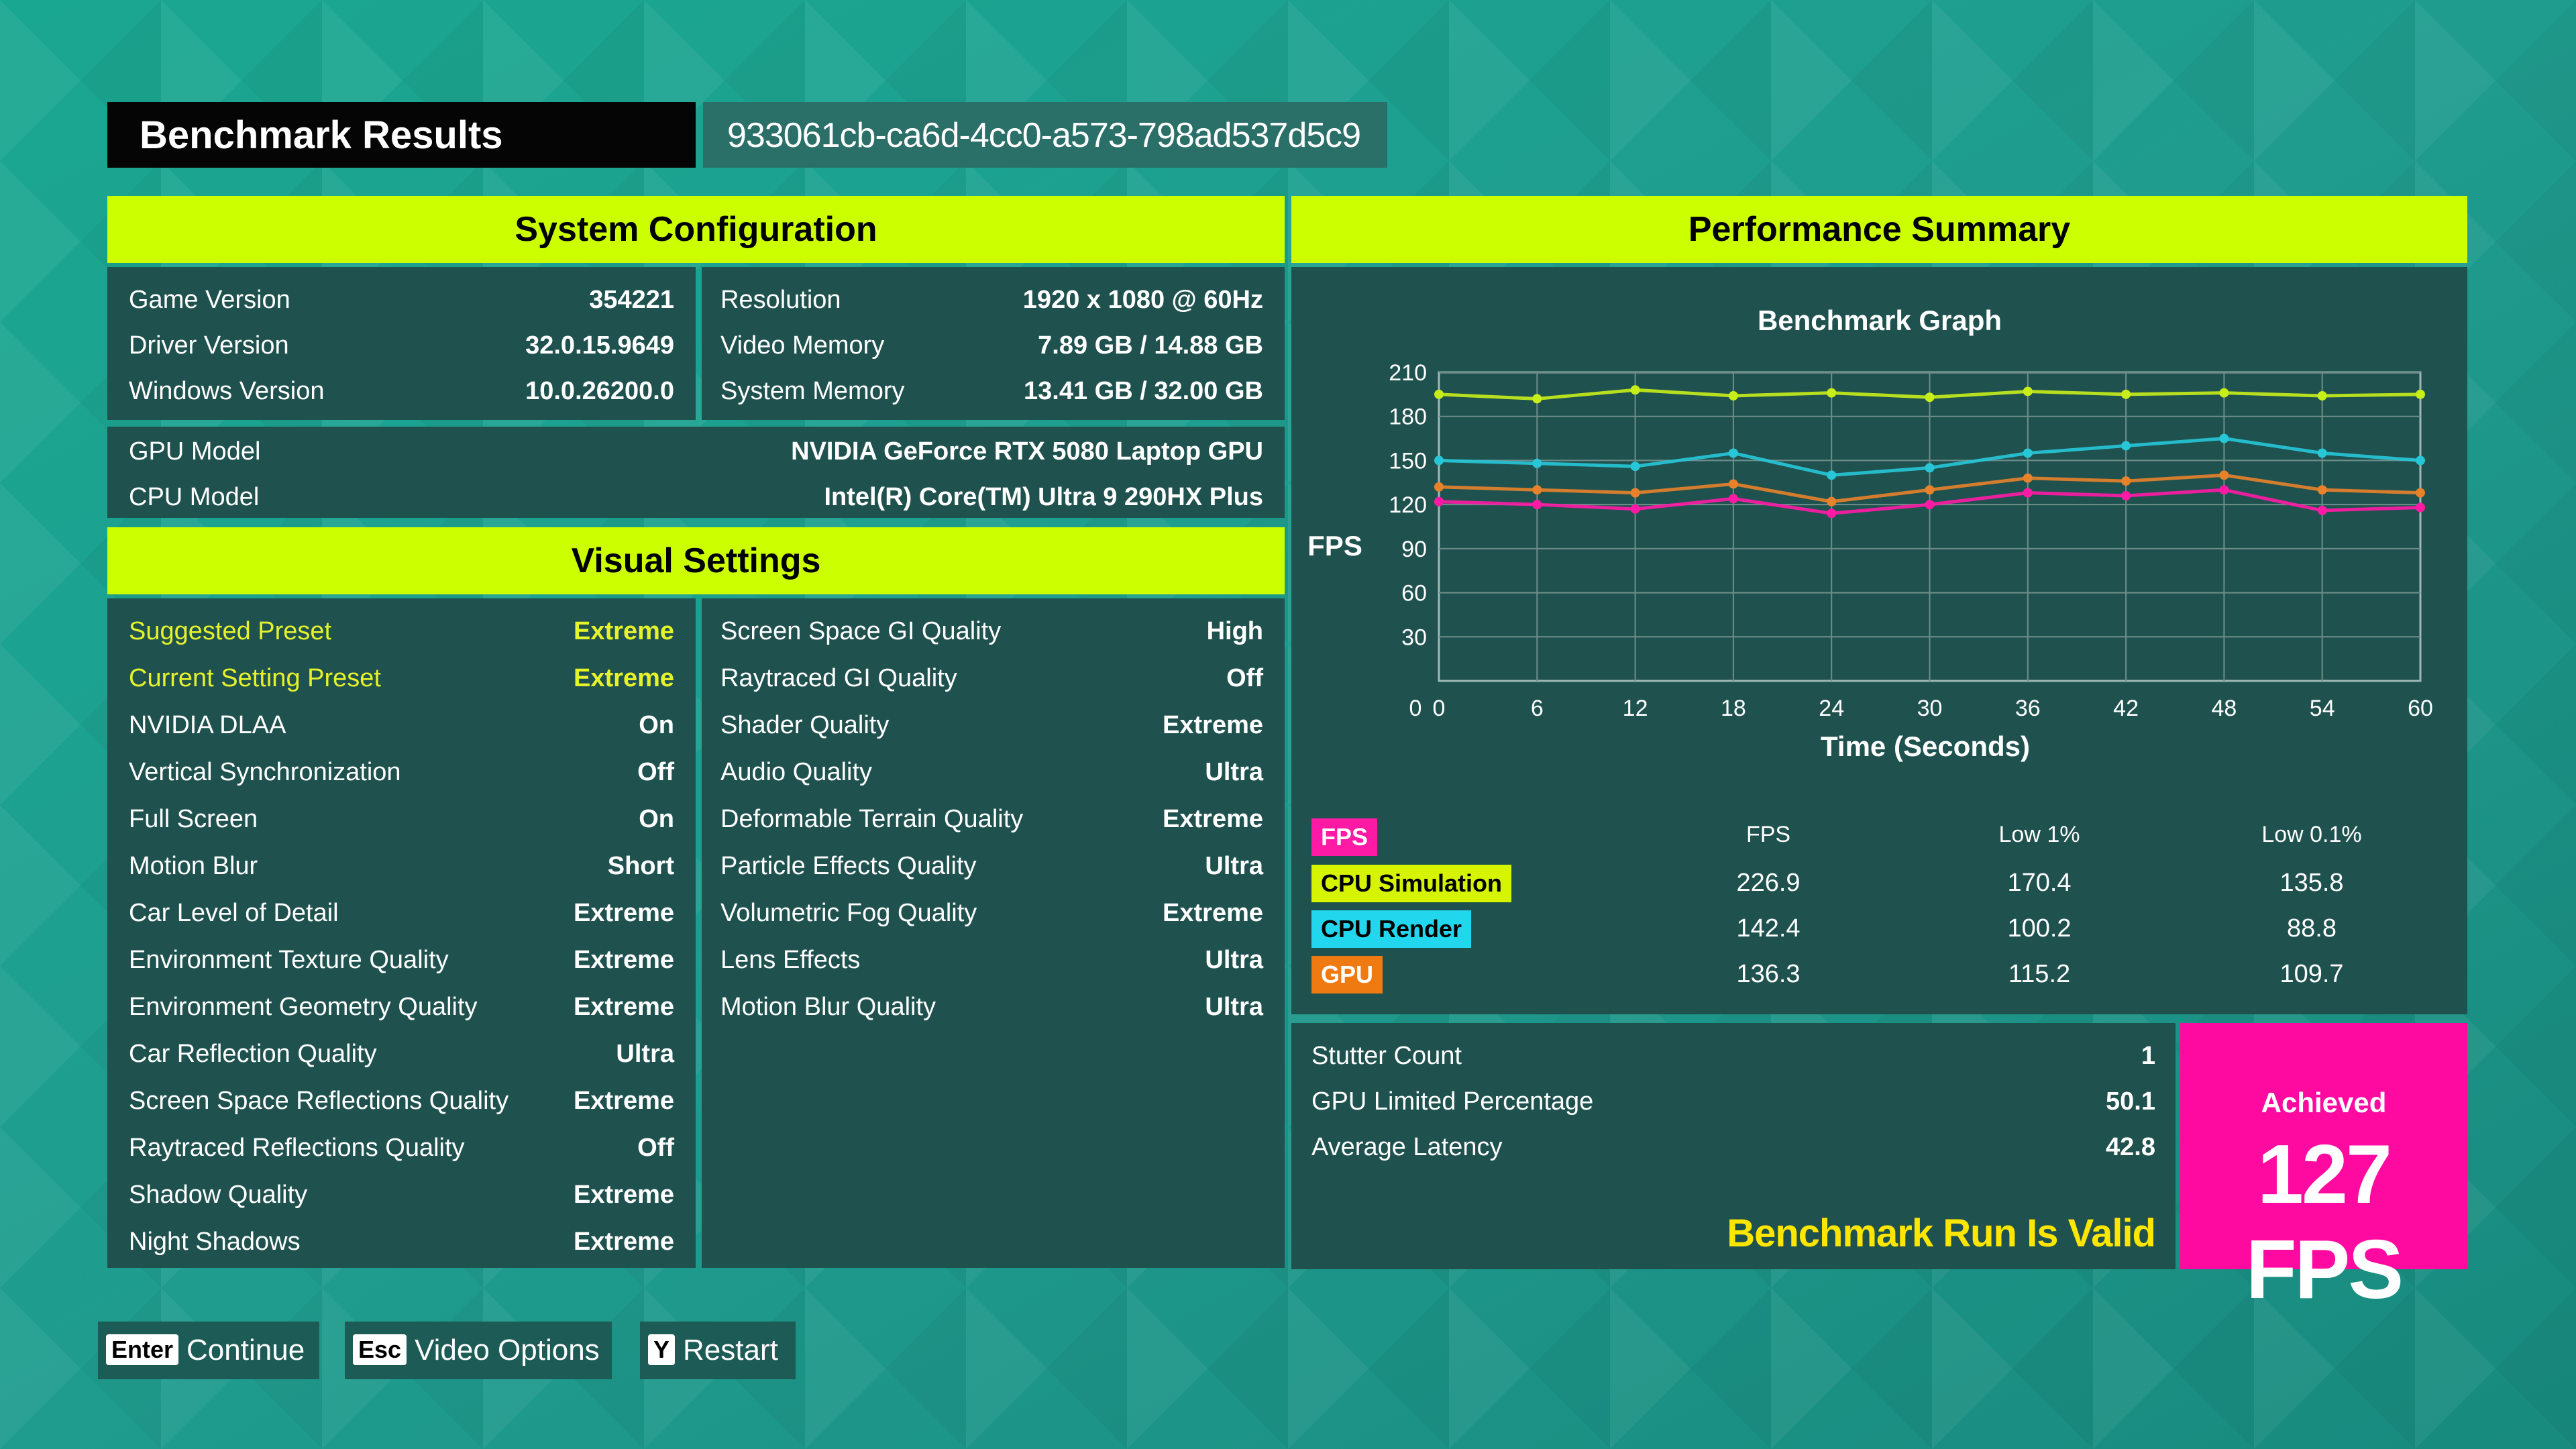  Describe the element at coordinates (2039, 974) in the screenshot. I see `table-cell: 115.2` at that location.